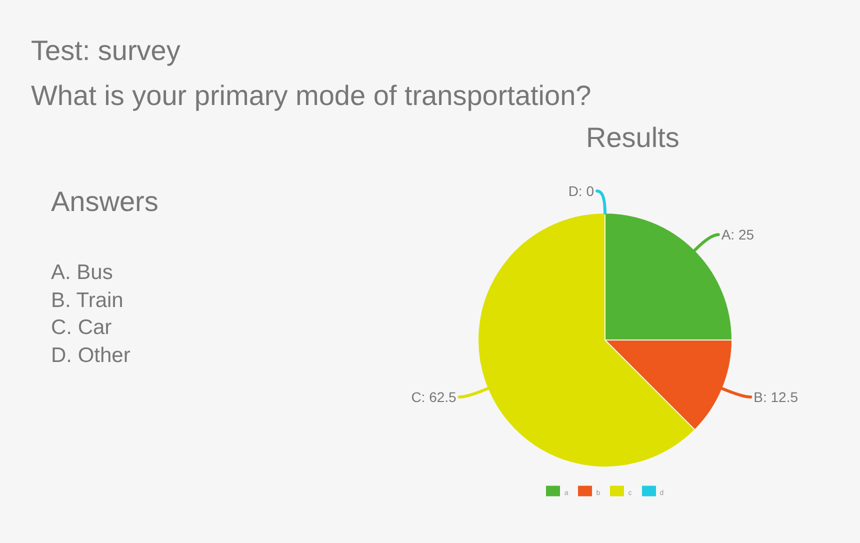 The width and height of the screenshot is (860, 543). Describe the element at coordinates (81, 328) in the screenshot. I see `text: C. Car` at that location.